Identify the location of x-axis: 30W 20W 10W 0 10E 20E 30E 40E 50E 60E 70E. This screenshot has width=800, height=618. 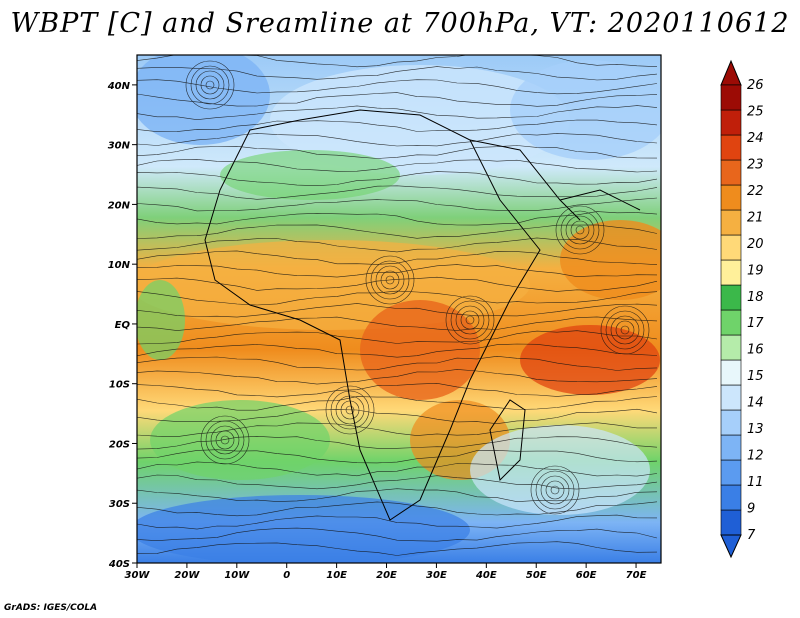
(386, 572).